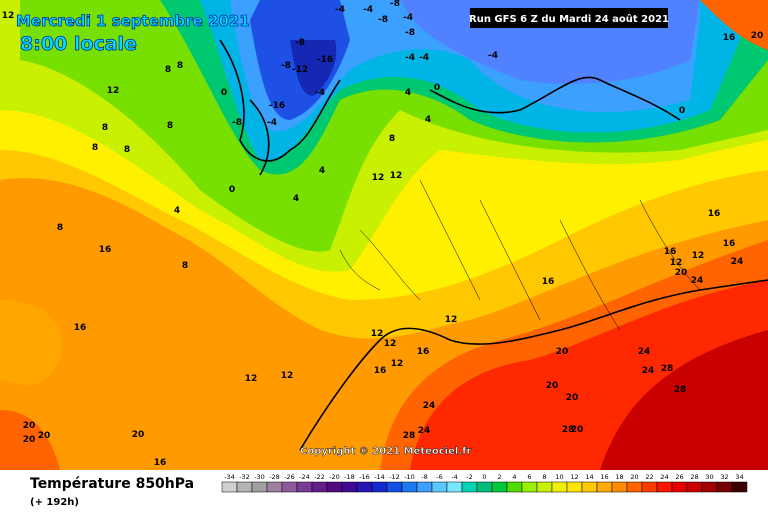 This screenshot has height=512, width=768. Describe the element at coordinates (739, 477) in the screenshot. I see `scale-label: 34` at that location.